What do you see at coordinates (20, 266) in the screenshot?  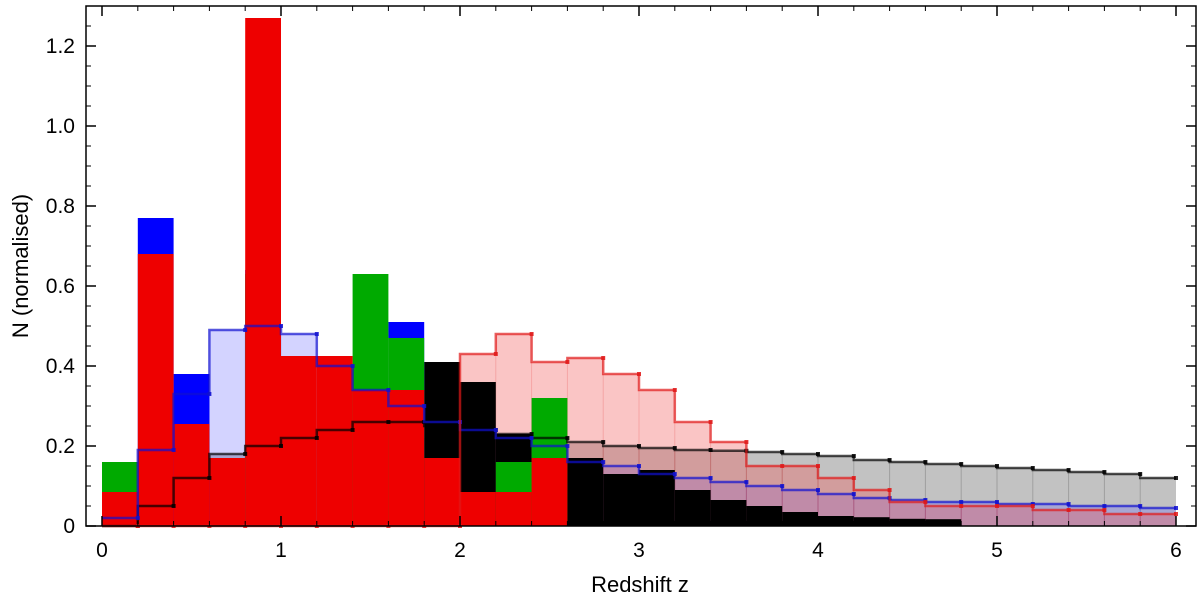 I see `y-axis-label: N (normalised)` at bounding box center [20, 266].